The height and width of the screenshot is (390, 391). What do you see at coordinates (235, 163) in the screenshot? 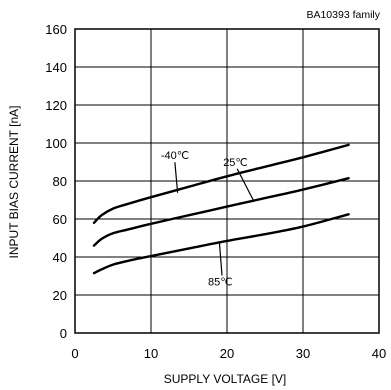
I see `annotation-label: 25℃` at bounding box center [235, 163].